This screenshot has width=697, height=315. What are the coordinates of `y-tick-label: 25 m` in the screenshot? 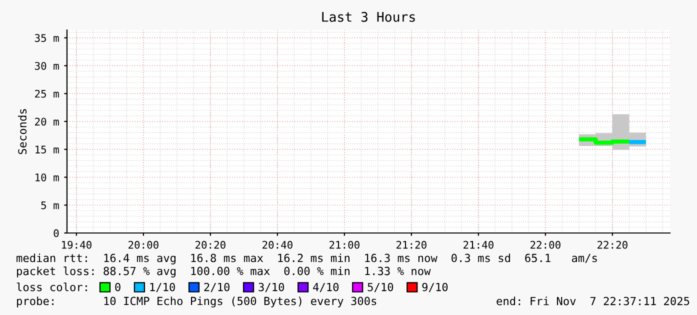 It's located at (47, 94).